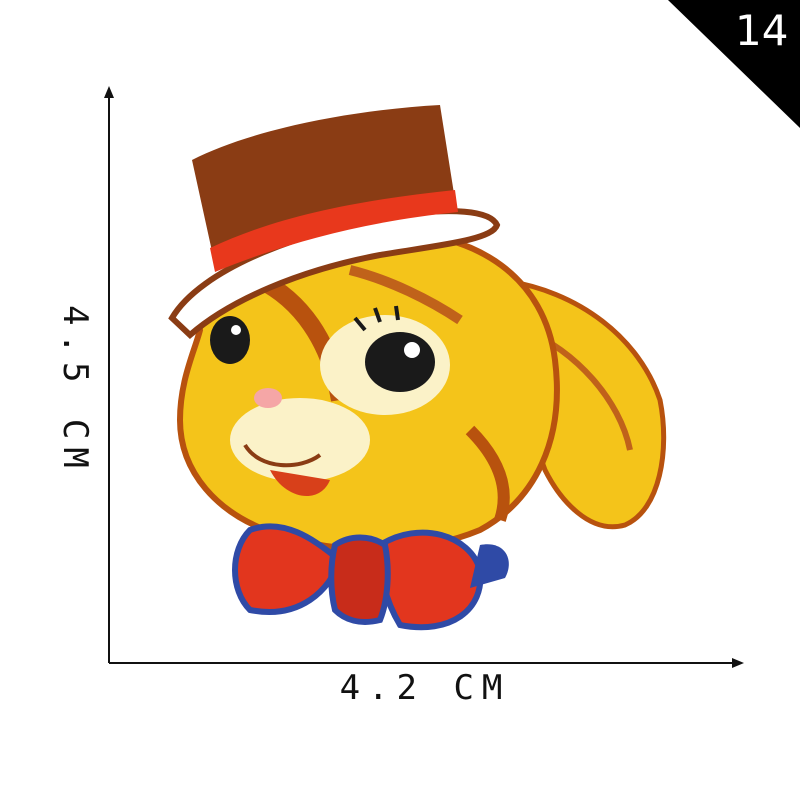 This screenshot has width=800, height=804. Describe the element at coordinates (426, 663) in the screenshot. I see `width-arrow` at that location.